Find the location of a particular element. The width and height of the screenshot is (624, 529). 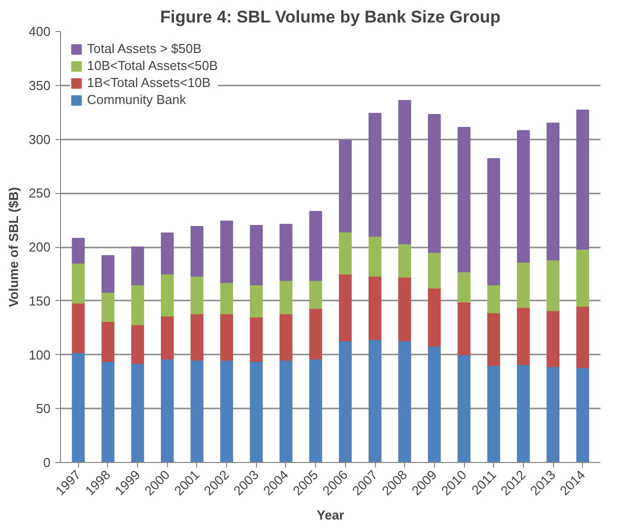

y-axis-title: Volume of SBL ($B) is located at coordinates (13, 247).